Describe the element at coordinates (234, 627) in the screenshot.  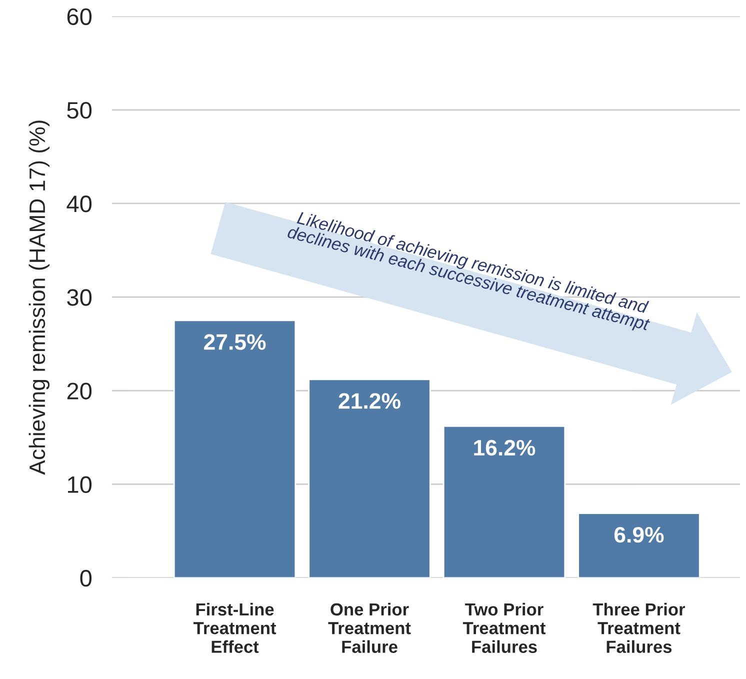
I see `x-tick-label: First-Line Treatment Effect` at that location.